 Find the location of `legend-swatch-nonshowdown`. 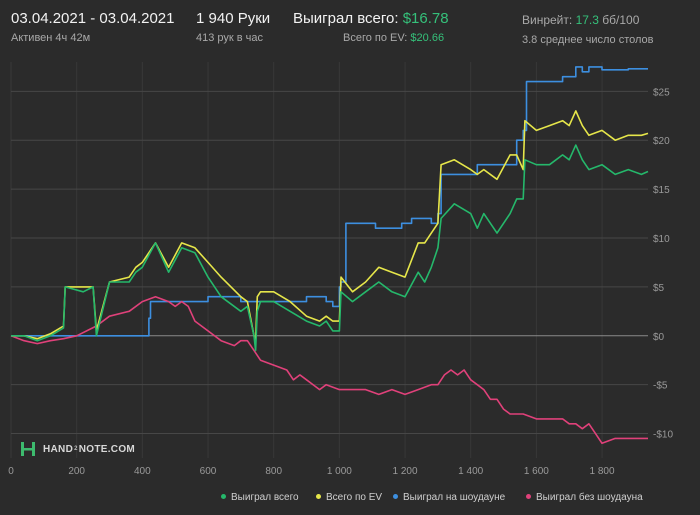

legend-swatch-nonshowdown is located at coordinates (528, 496).